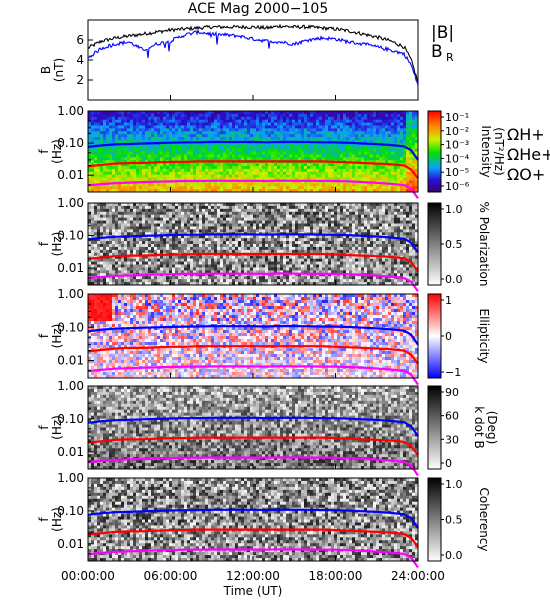 This screenshot has height=600, width=550. Describe the element at coordinates (457, 172) in the screenshot. I see `colorbar-tick-label: 10⁻⁵` at that location.